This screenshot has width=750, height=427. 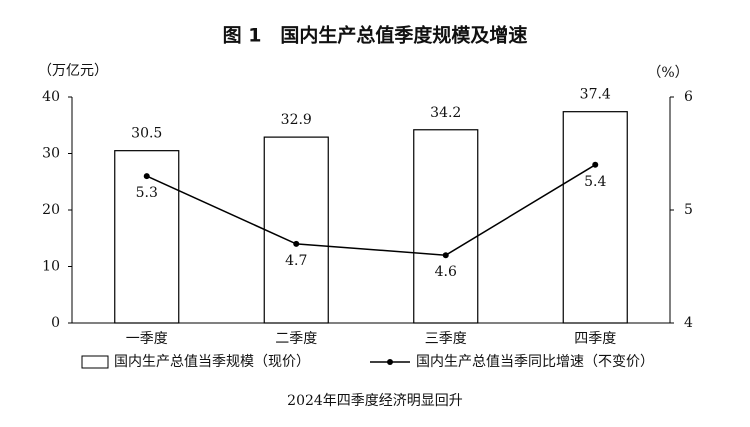 What do you see at coordinates (146, 134) in the screenshot?
I see `bar-value-label: 30.5` at bounding box center [146, 134].